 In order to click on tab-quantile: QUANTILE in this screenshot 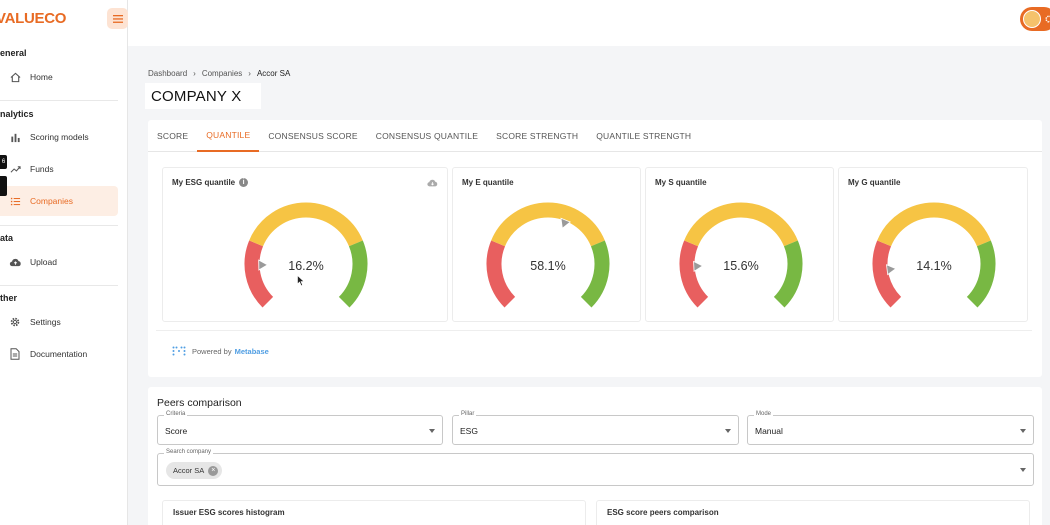, I will do `click(228, 136)`.